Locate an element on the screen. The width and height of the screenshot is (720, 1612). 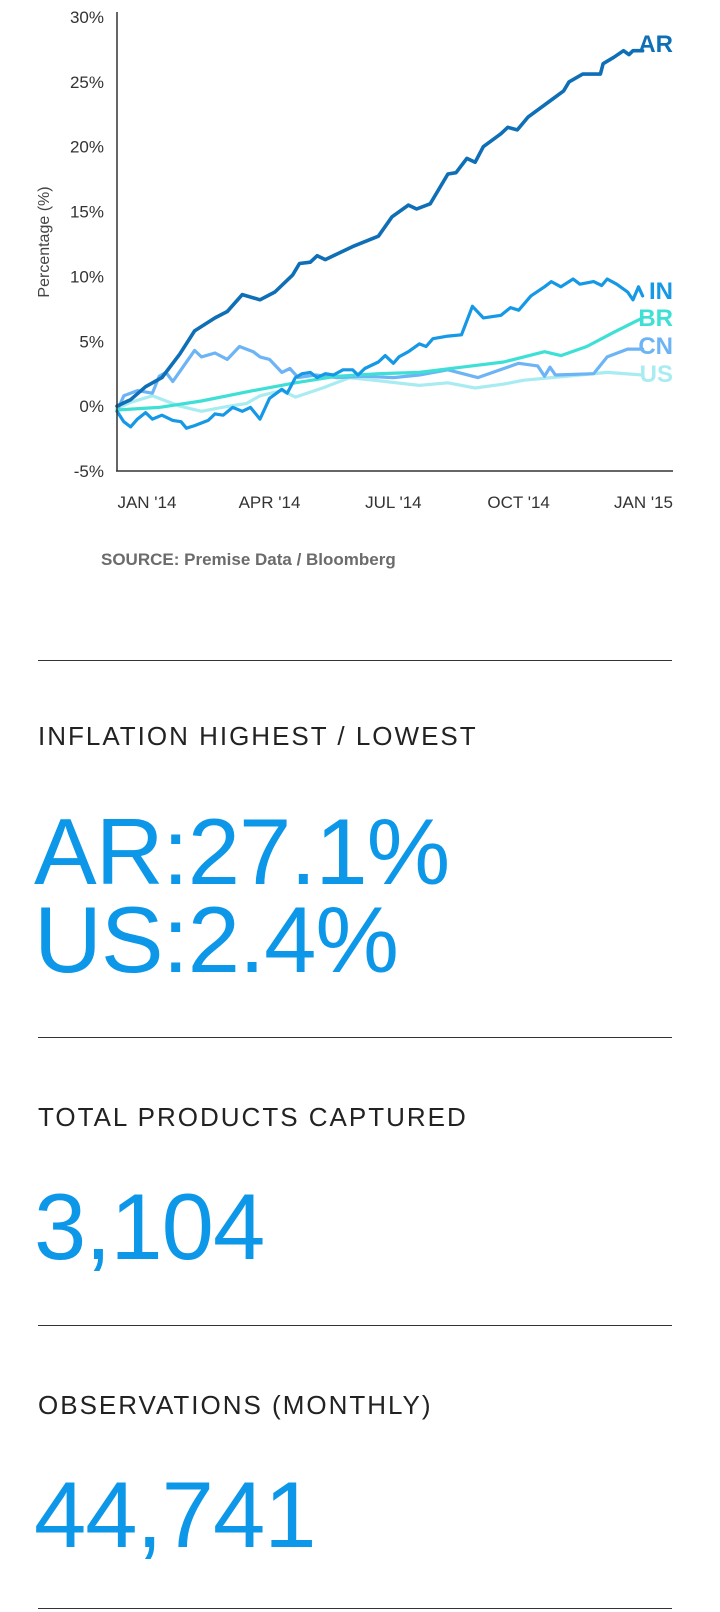
x-tick-label: JUL '14 is located at coordinates (393, 502).